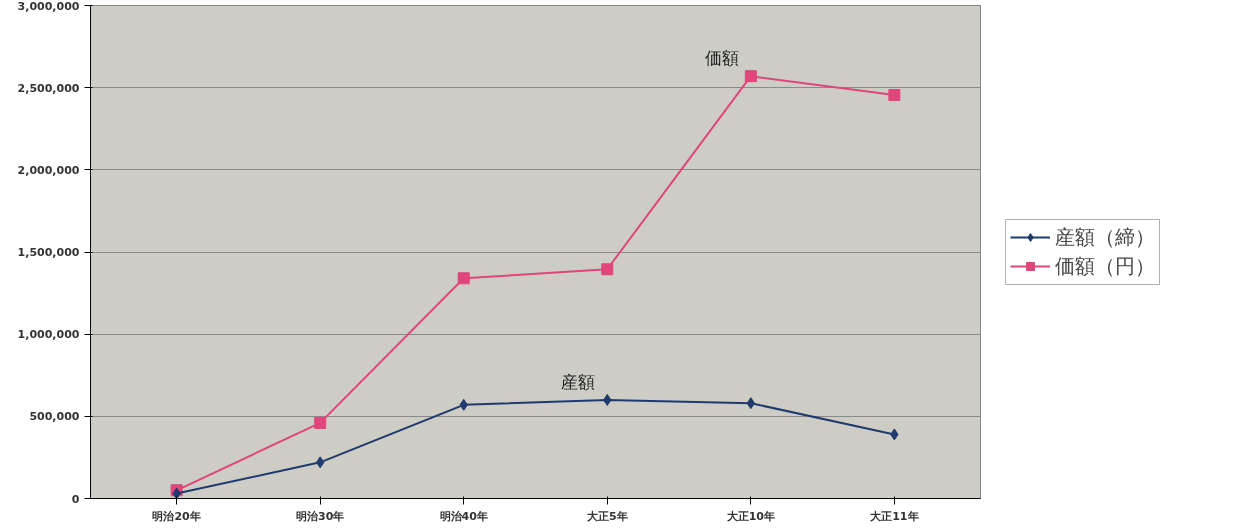 This screenshot has width=1233, height=532. Describe the element at coordinates (463, 516) in the screenshot. I see `x-tick-label: 明治40年` at that location.